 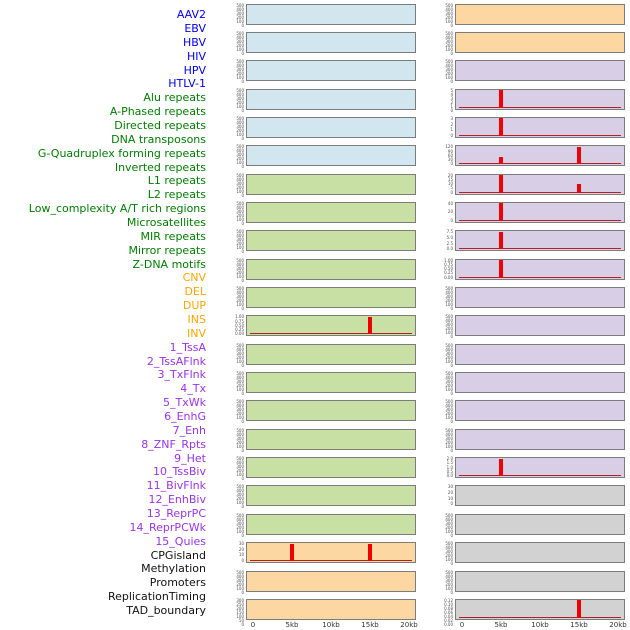 What do you see at coordinates (440, 525) in the screenshot?
I see `y-axis-ticks-methylation: 500 400 300 200 100 0` at bounding box center [440, 525].